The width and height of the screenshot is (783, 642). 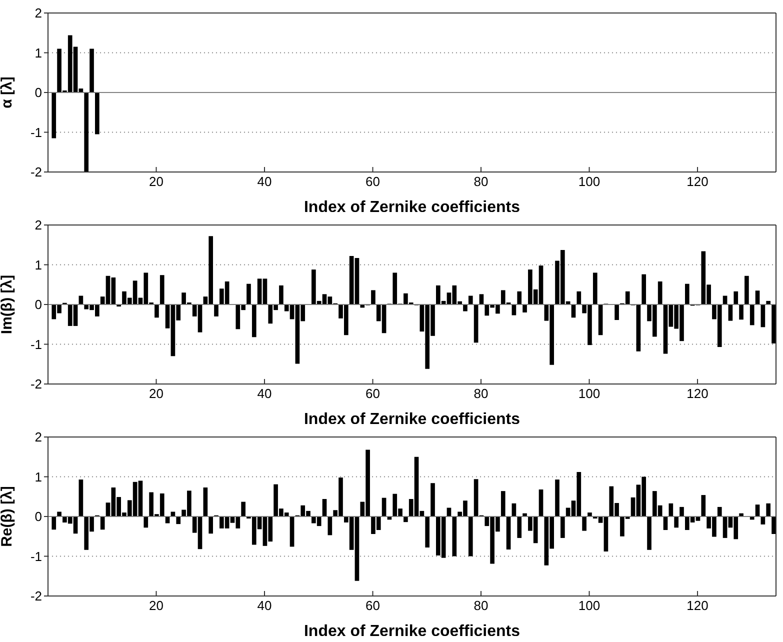 What do you see at coordinates (8, 516) in the screenshot?
I see `y-axis-title: Re(β) [λ]` at bounding box center [8, 516].